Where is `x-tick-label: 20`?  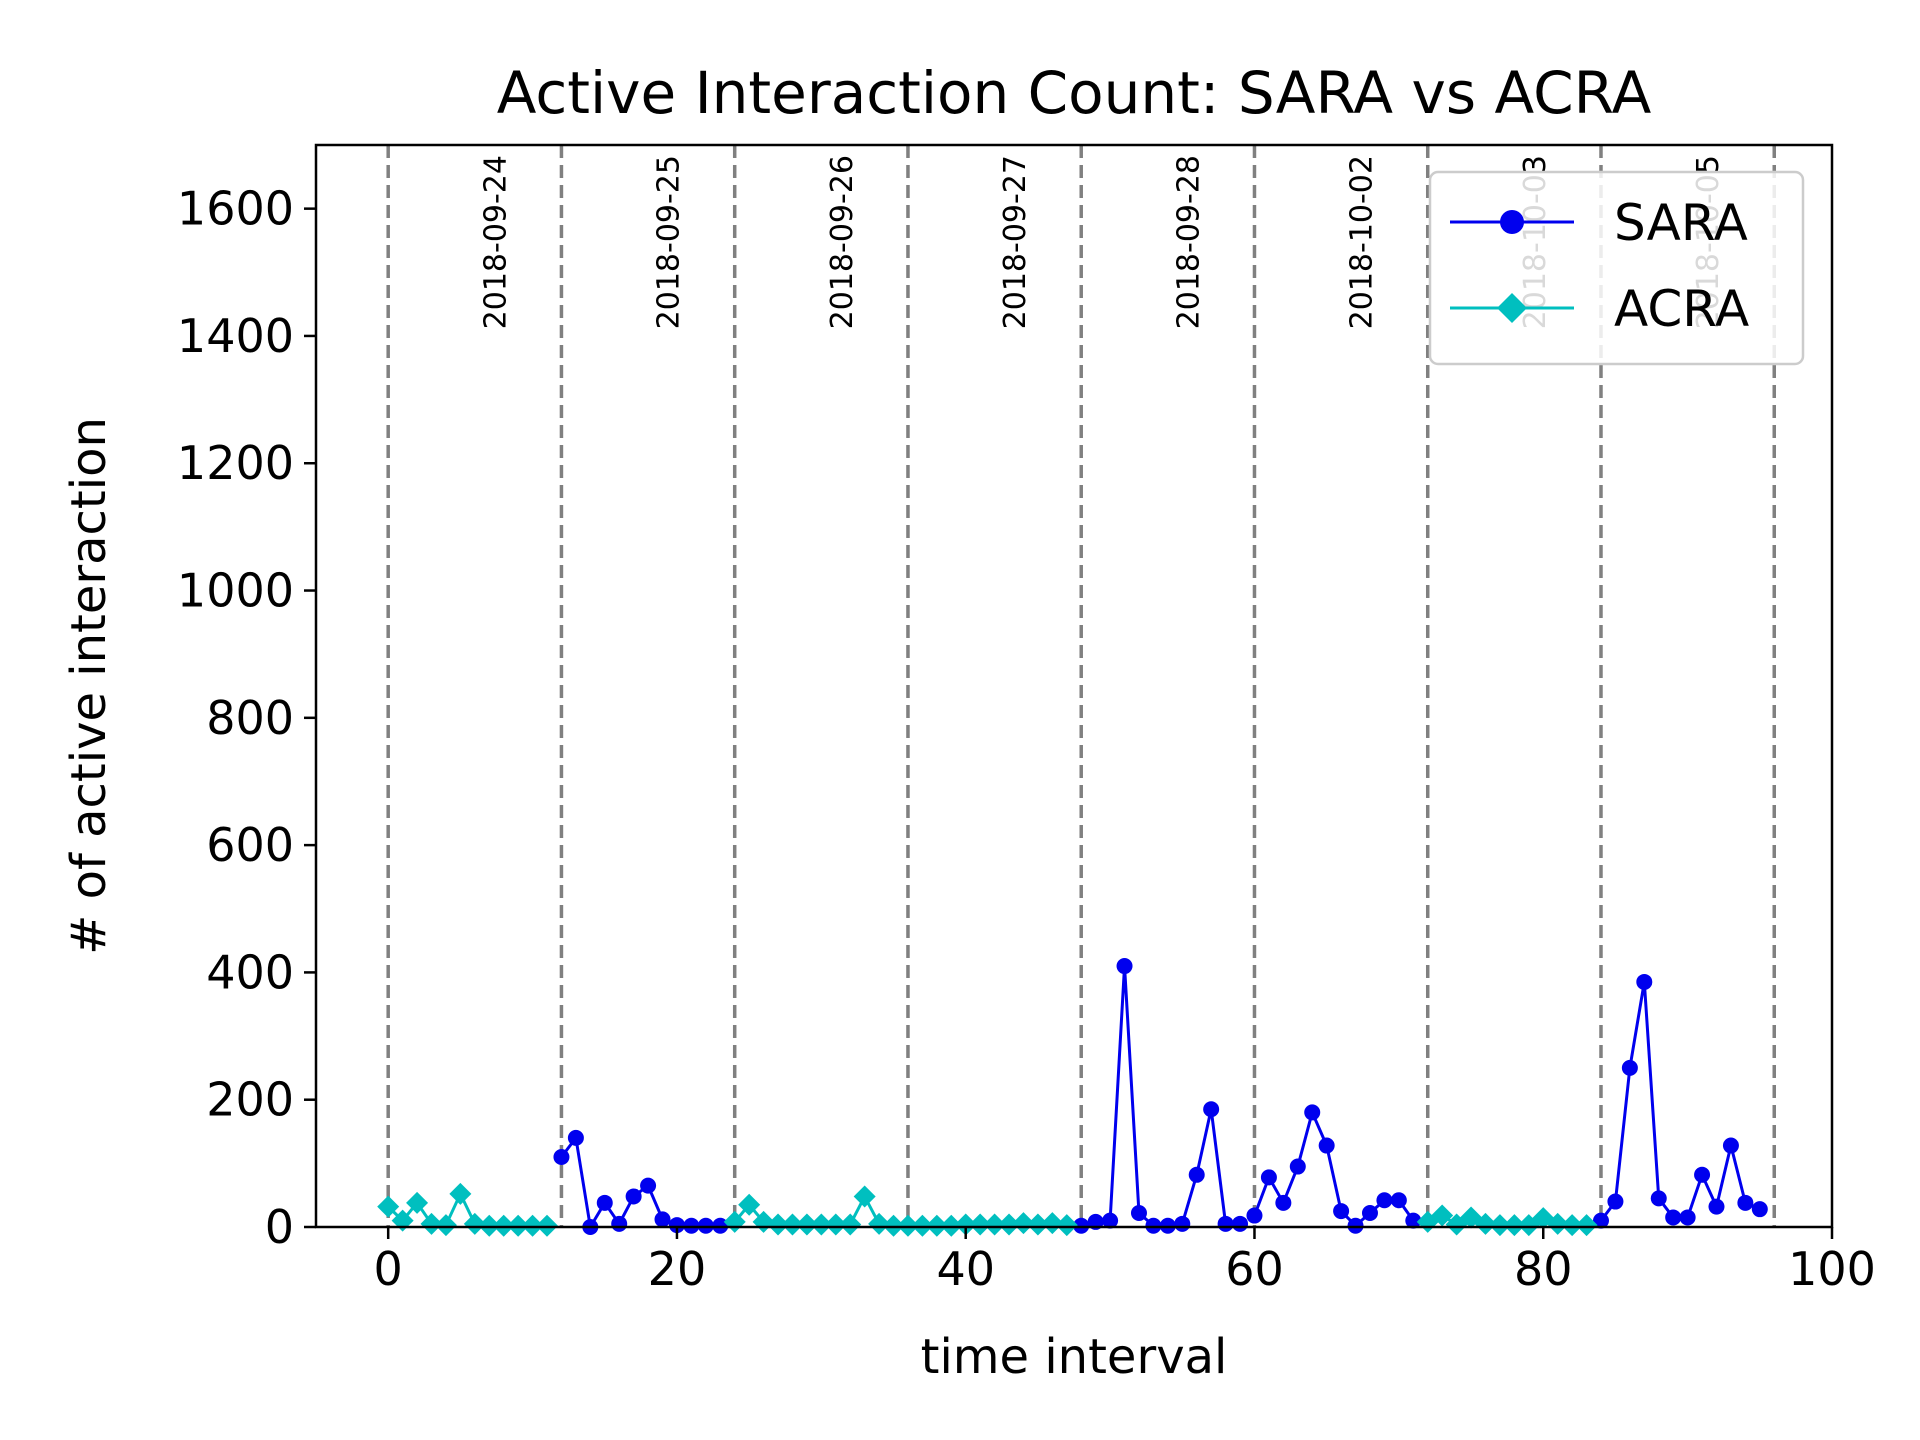 x-tick-label: 20 is located at coordinates (677, 1269).